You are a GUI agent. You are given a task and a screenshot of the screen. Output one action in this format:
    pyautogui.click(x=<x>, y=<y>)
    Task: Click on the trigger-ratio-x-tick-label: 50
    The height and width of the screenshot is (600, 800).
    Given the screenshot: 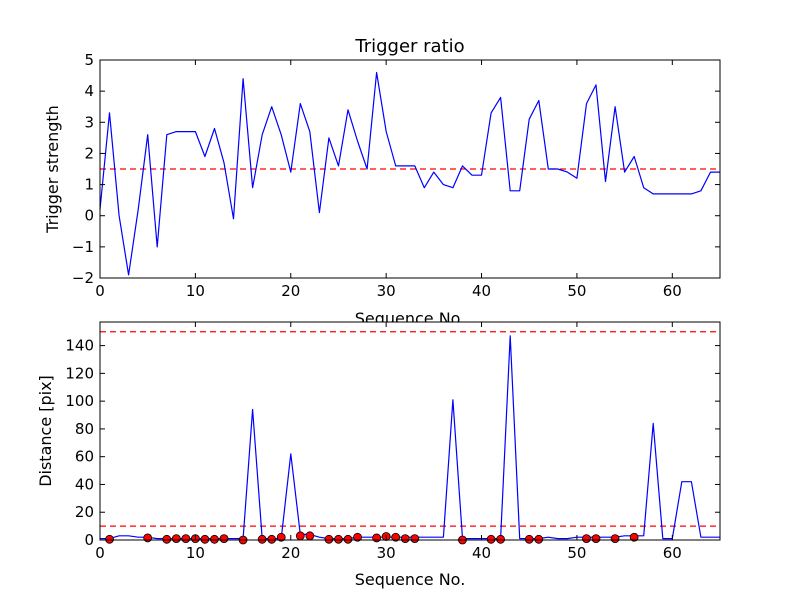 What is the action you would take?
    pyautogui.click(x=576, y=291)
    